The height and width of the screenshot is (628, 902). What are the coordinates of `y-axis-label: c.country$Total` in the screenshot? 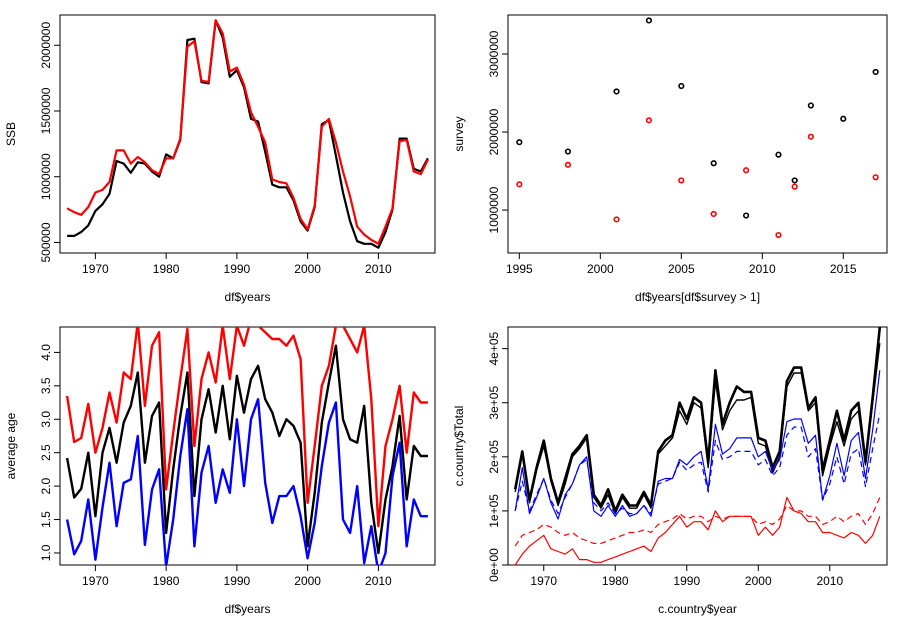 It's located at (459, 446).